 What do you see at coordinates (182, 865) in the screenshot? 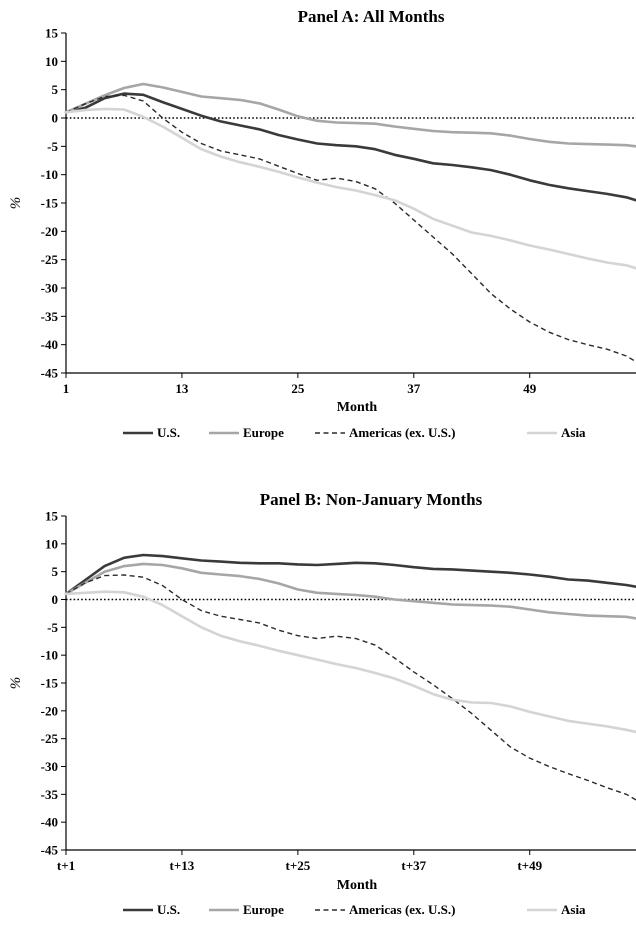
I see `x-tick-label: t+13` at bounding box center [182, 865].